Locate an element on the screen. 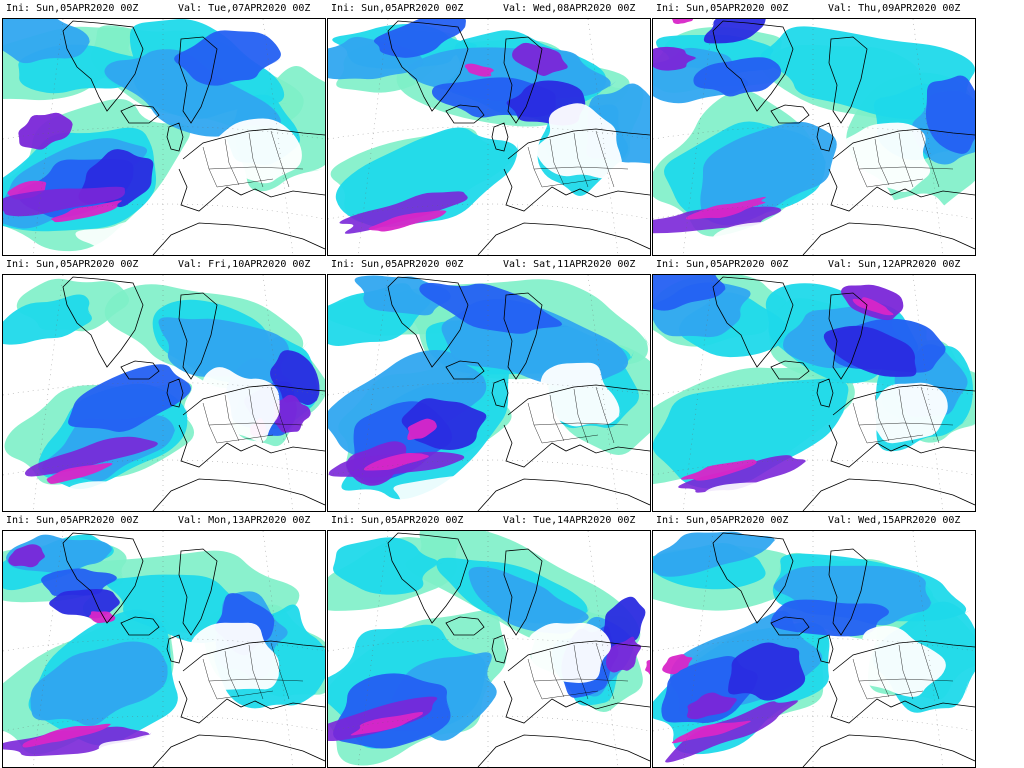 This screenshot has width=1024, height=768. valid-time-label: Val: Wed,08APR2020 00Z is located at coordinates (569, 8).